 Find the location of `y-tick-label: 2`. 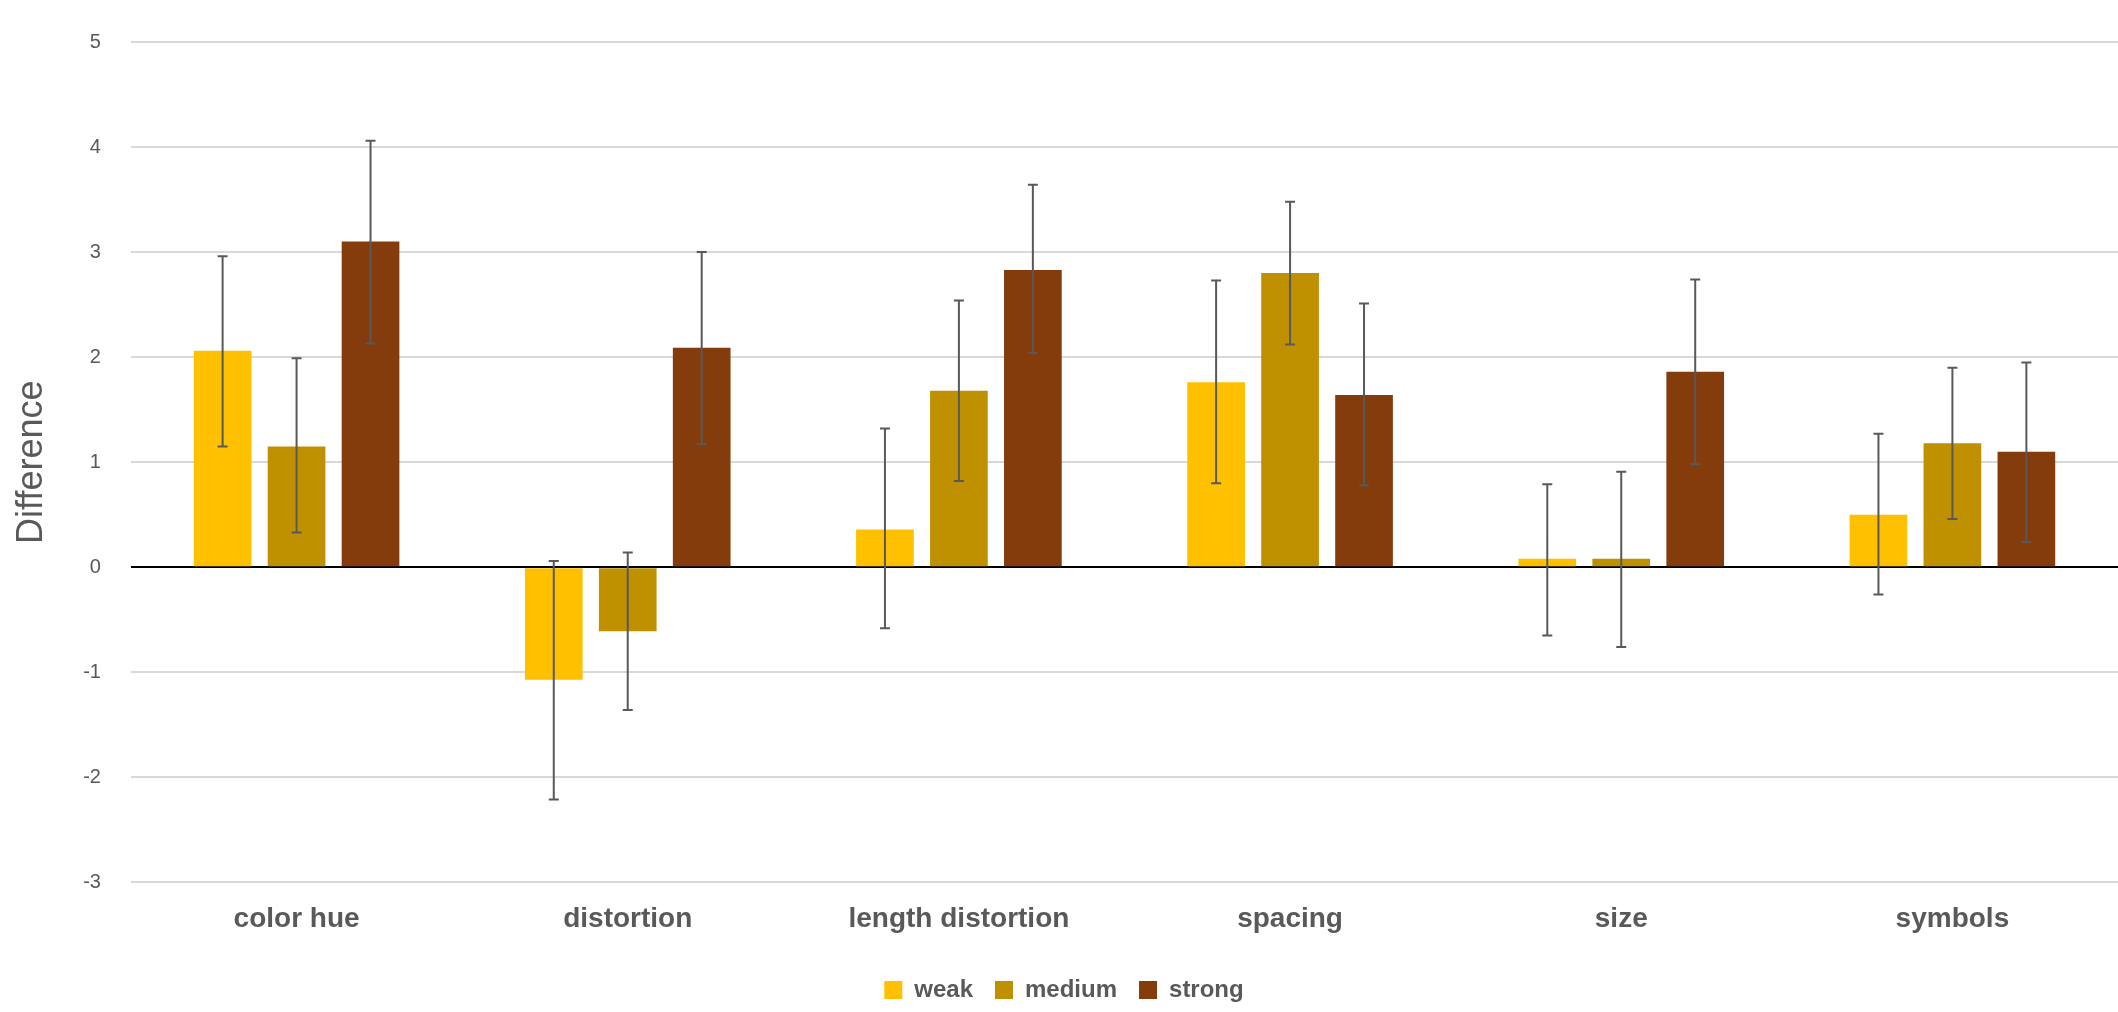

y-tick-label: 2 is located at coordinates (95, 355).